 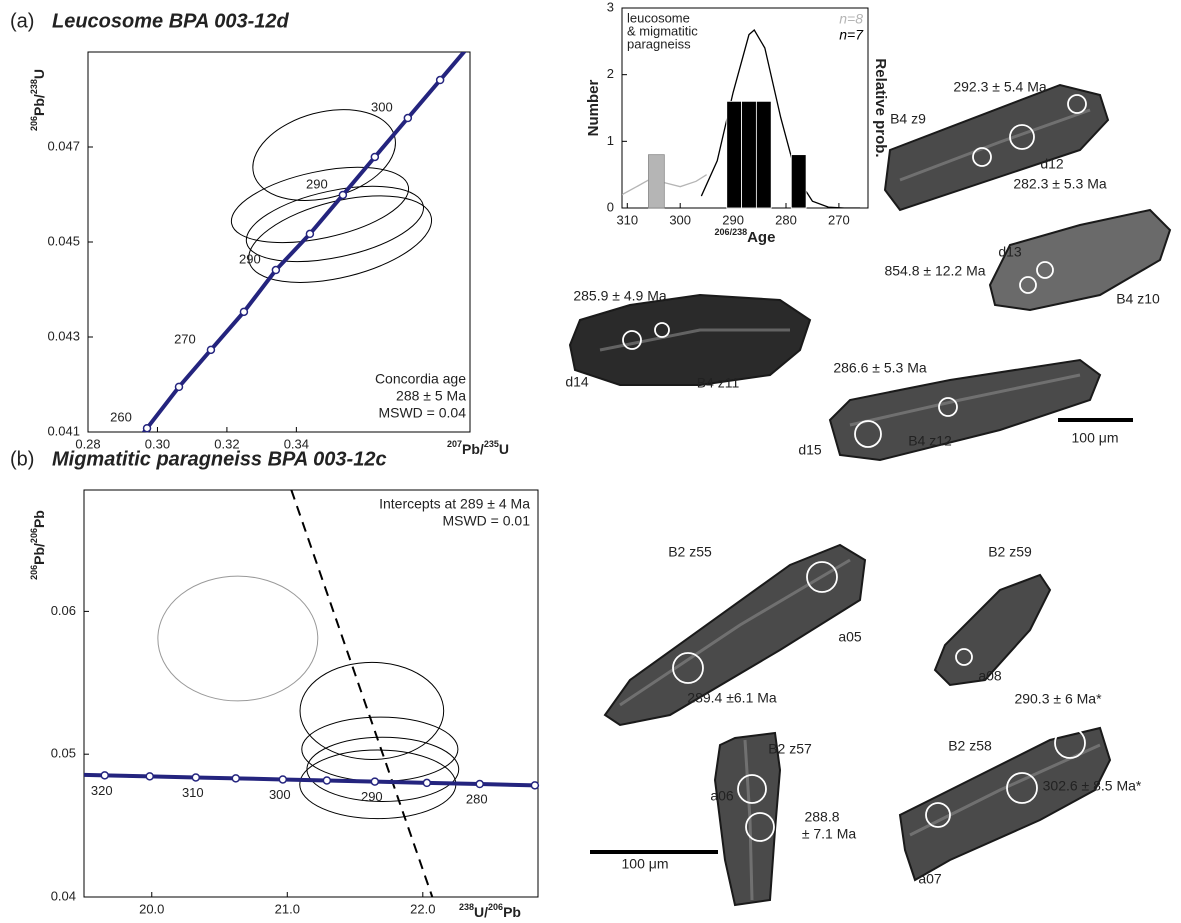 I want to click on y-tick-label: 2, so click(x=610, y=73).